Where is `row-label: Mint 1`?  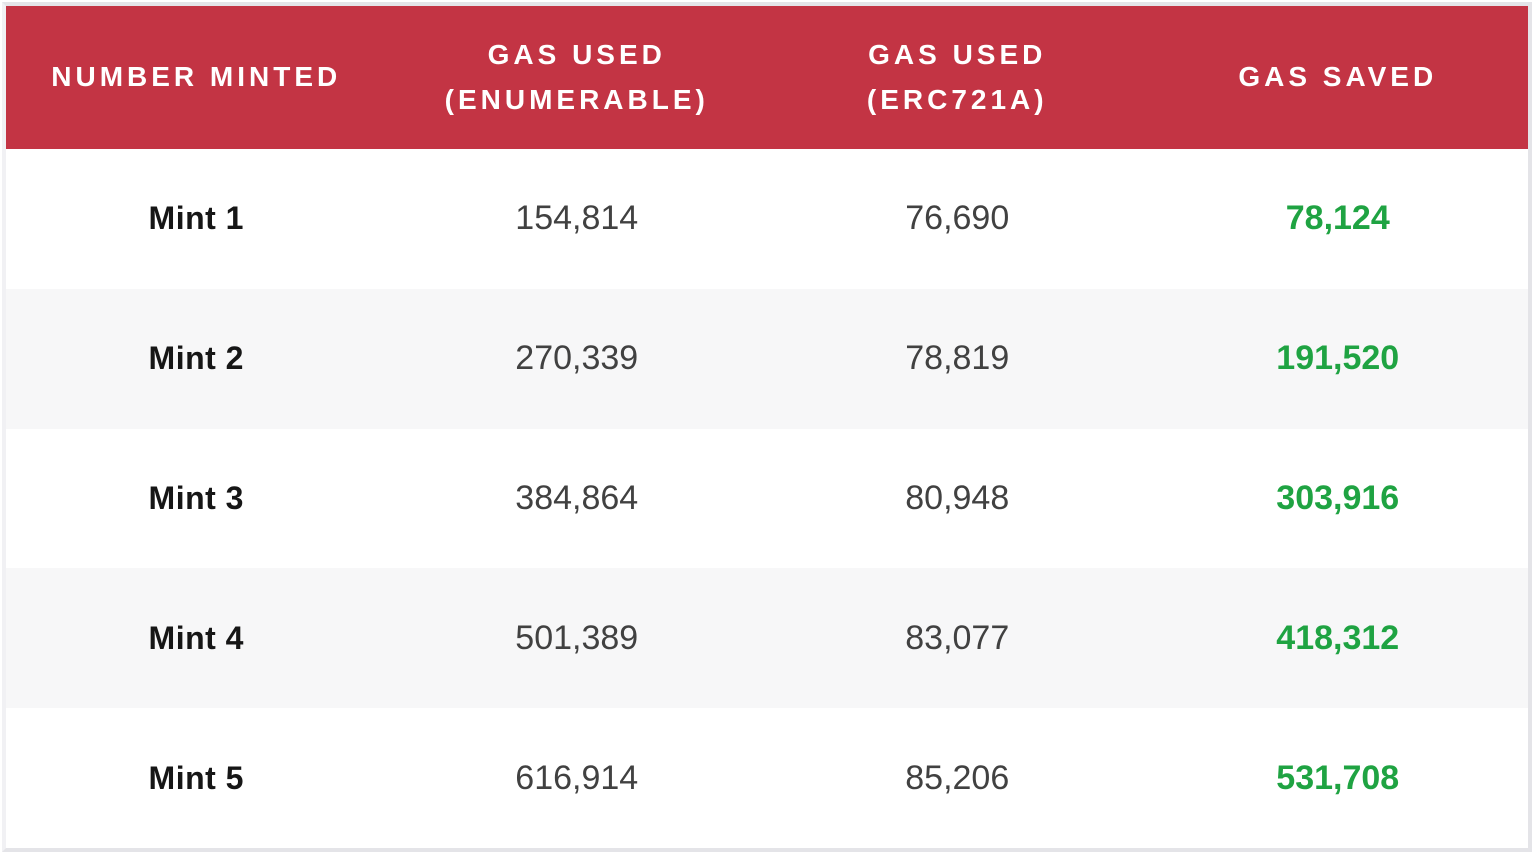
row-label: Mint 1 is located at coordinates (196, 218).